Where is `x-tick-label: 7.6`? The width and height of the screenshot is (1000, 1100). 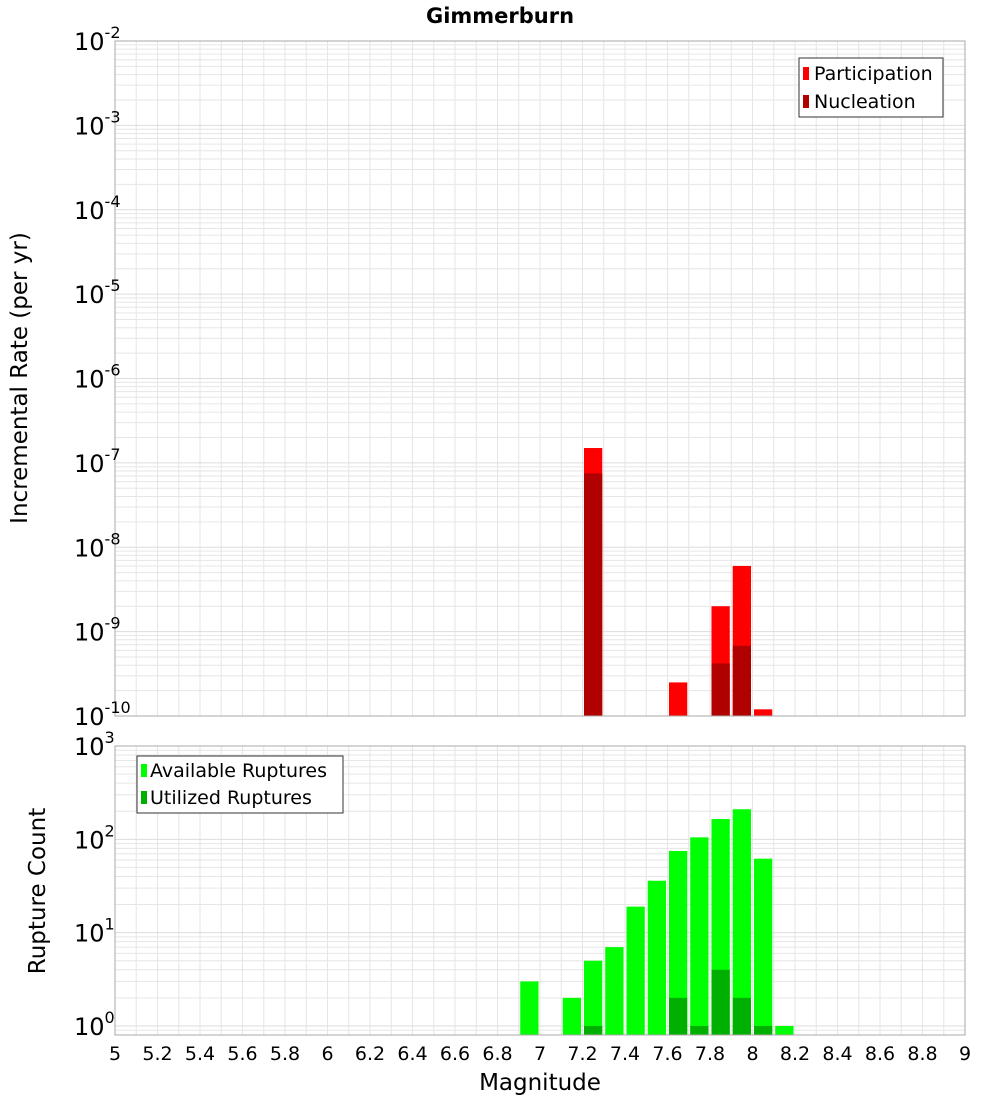
x-tick-label: 7.6 is located at coordinates (667, 1054).